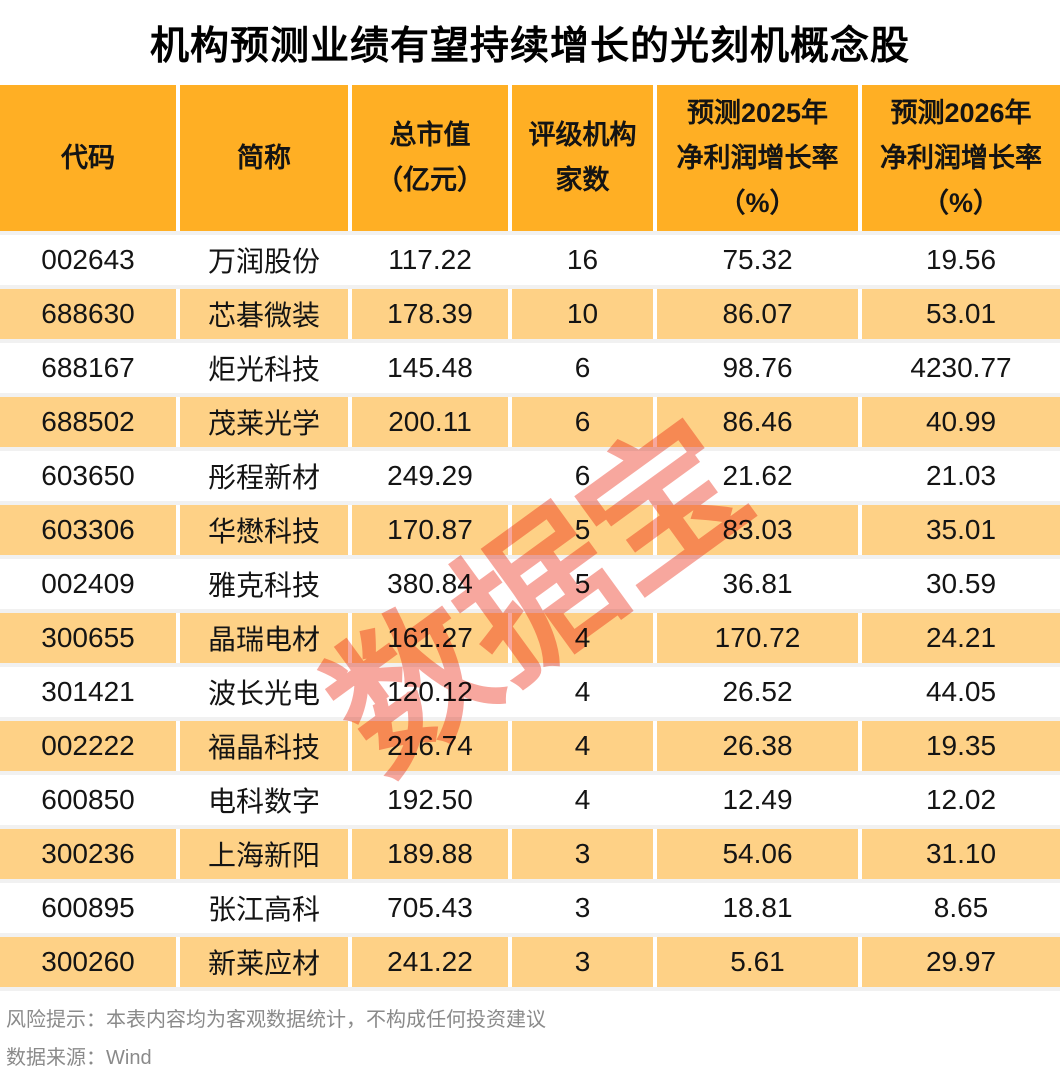 The width and height of the screenshot is (1060, 1077). I want to click on cell-growth-2025: 26.38, so click(758, 747).